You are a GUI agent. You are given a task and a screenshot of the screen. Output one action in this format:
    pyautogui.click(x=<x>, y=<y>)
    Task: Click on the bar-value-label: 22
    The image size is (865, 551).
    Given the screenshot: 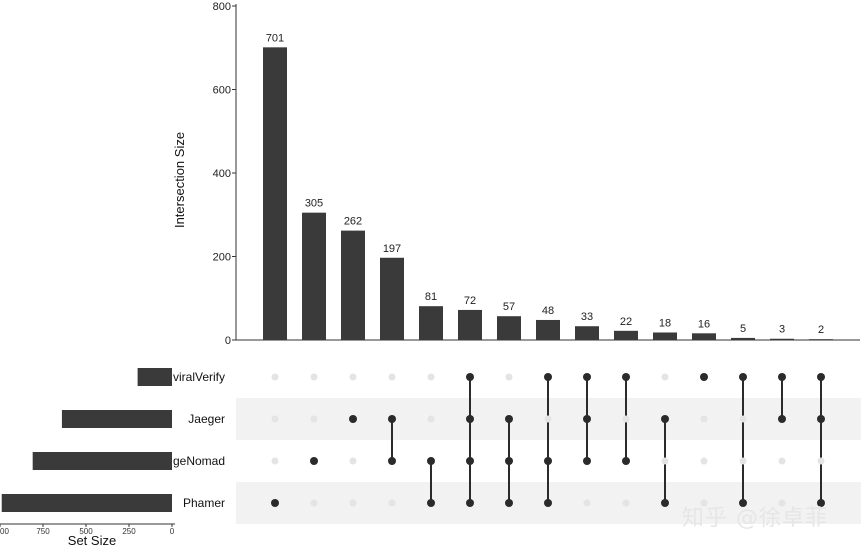 What is the action you would take?
    pyautogui.click(x=626, y=322)
    